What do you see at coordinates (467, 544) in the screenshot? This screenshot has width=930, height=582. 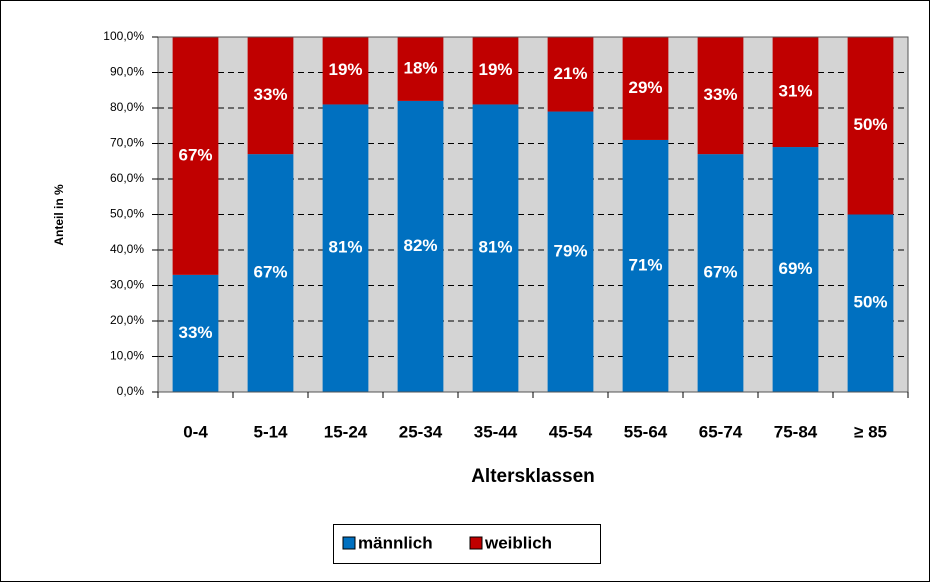 I see `legend-box` at bounding box center [467, 544].